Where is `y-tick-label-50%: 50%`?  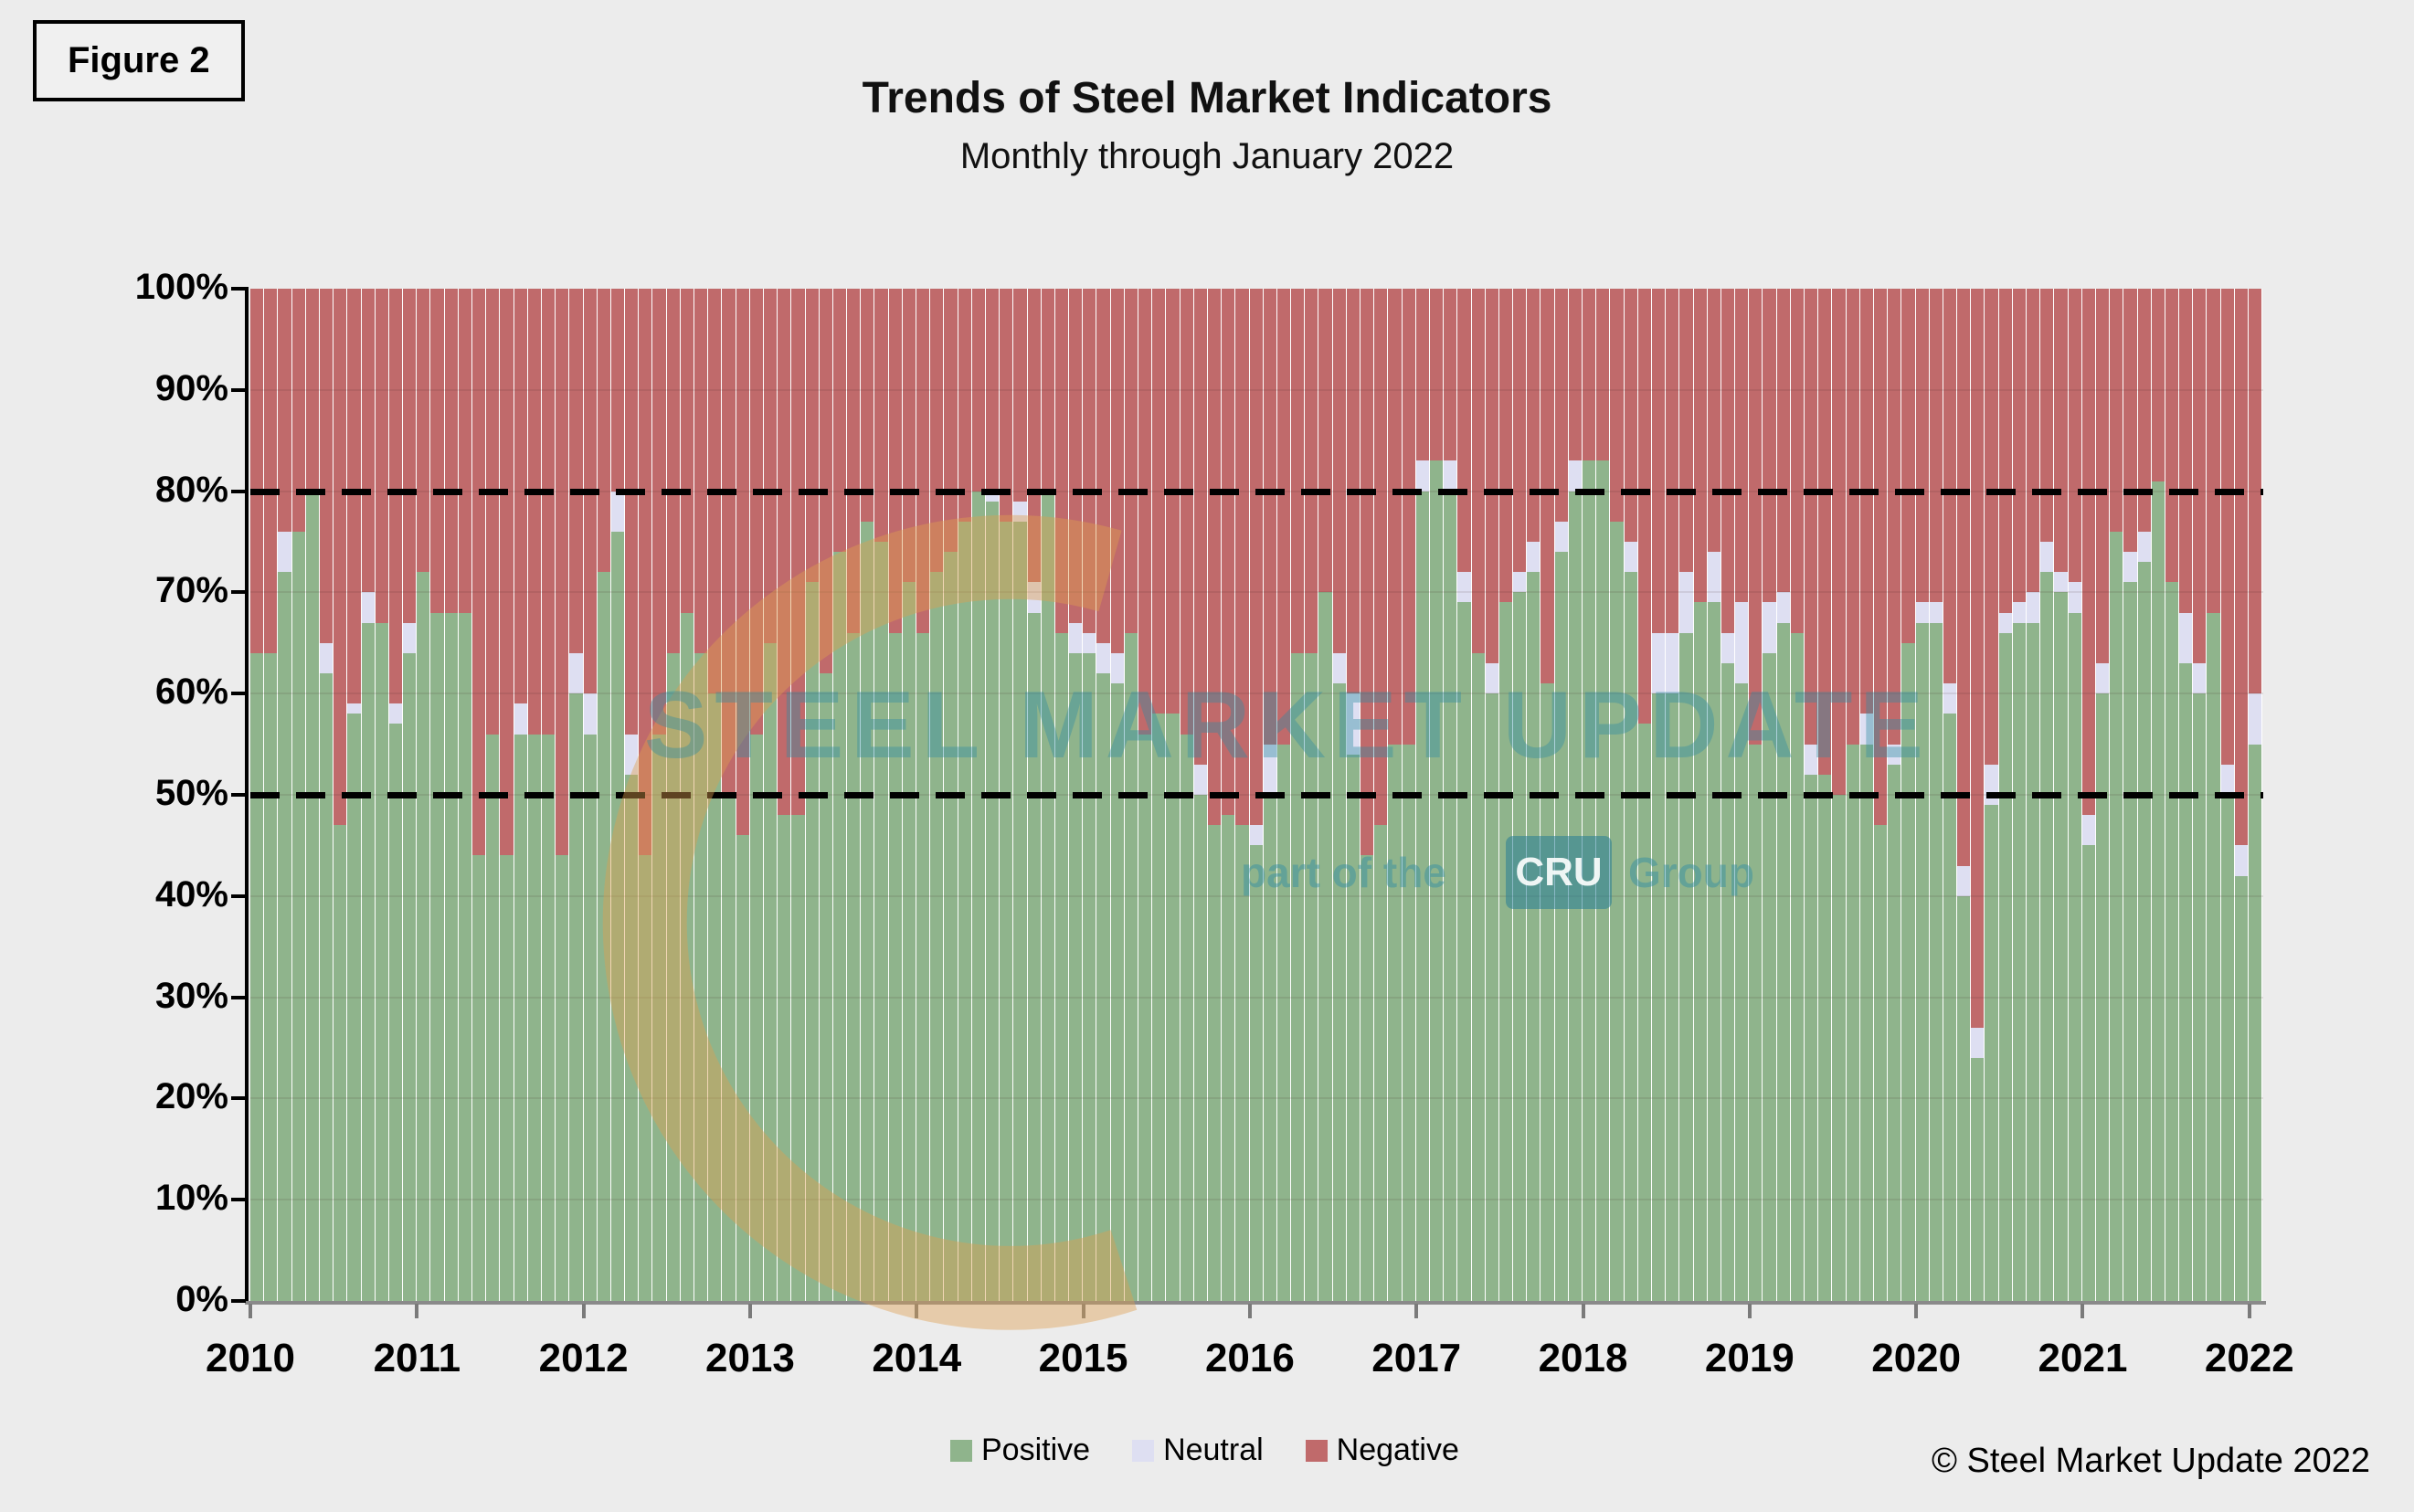
y-tick-label-50%: 50% is located at coordinates (191, 793).